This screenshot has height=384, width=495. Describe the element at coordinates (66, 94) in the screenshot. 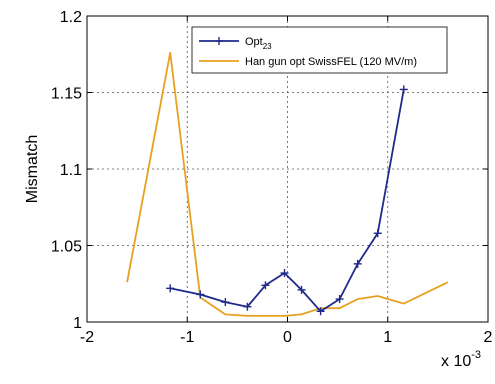

I see `y-tick-label: 1.15` at that location.